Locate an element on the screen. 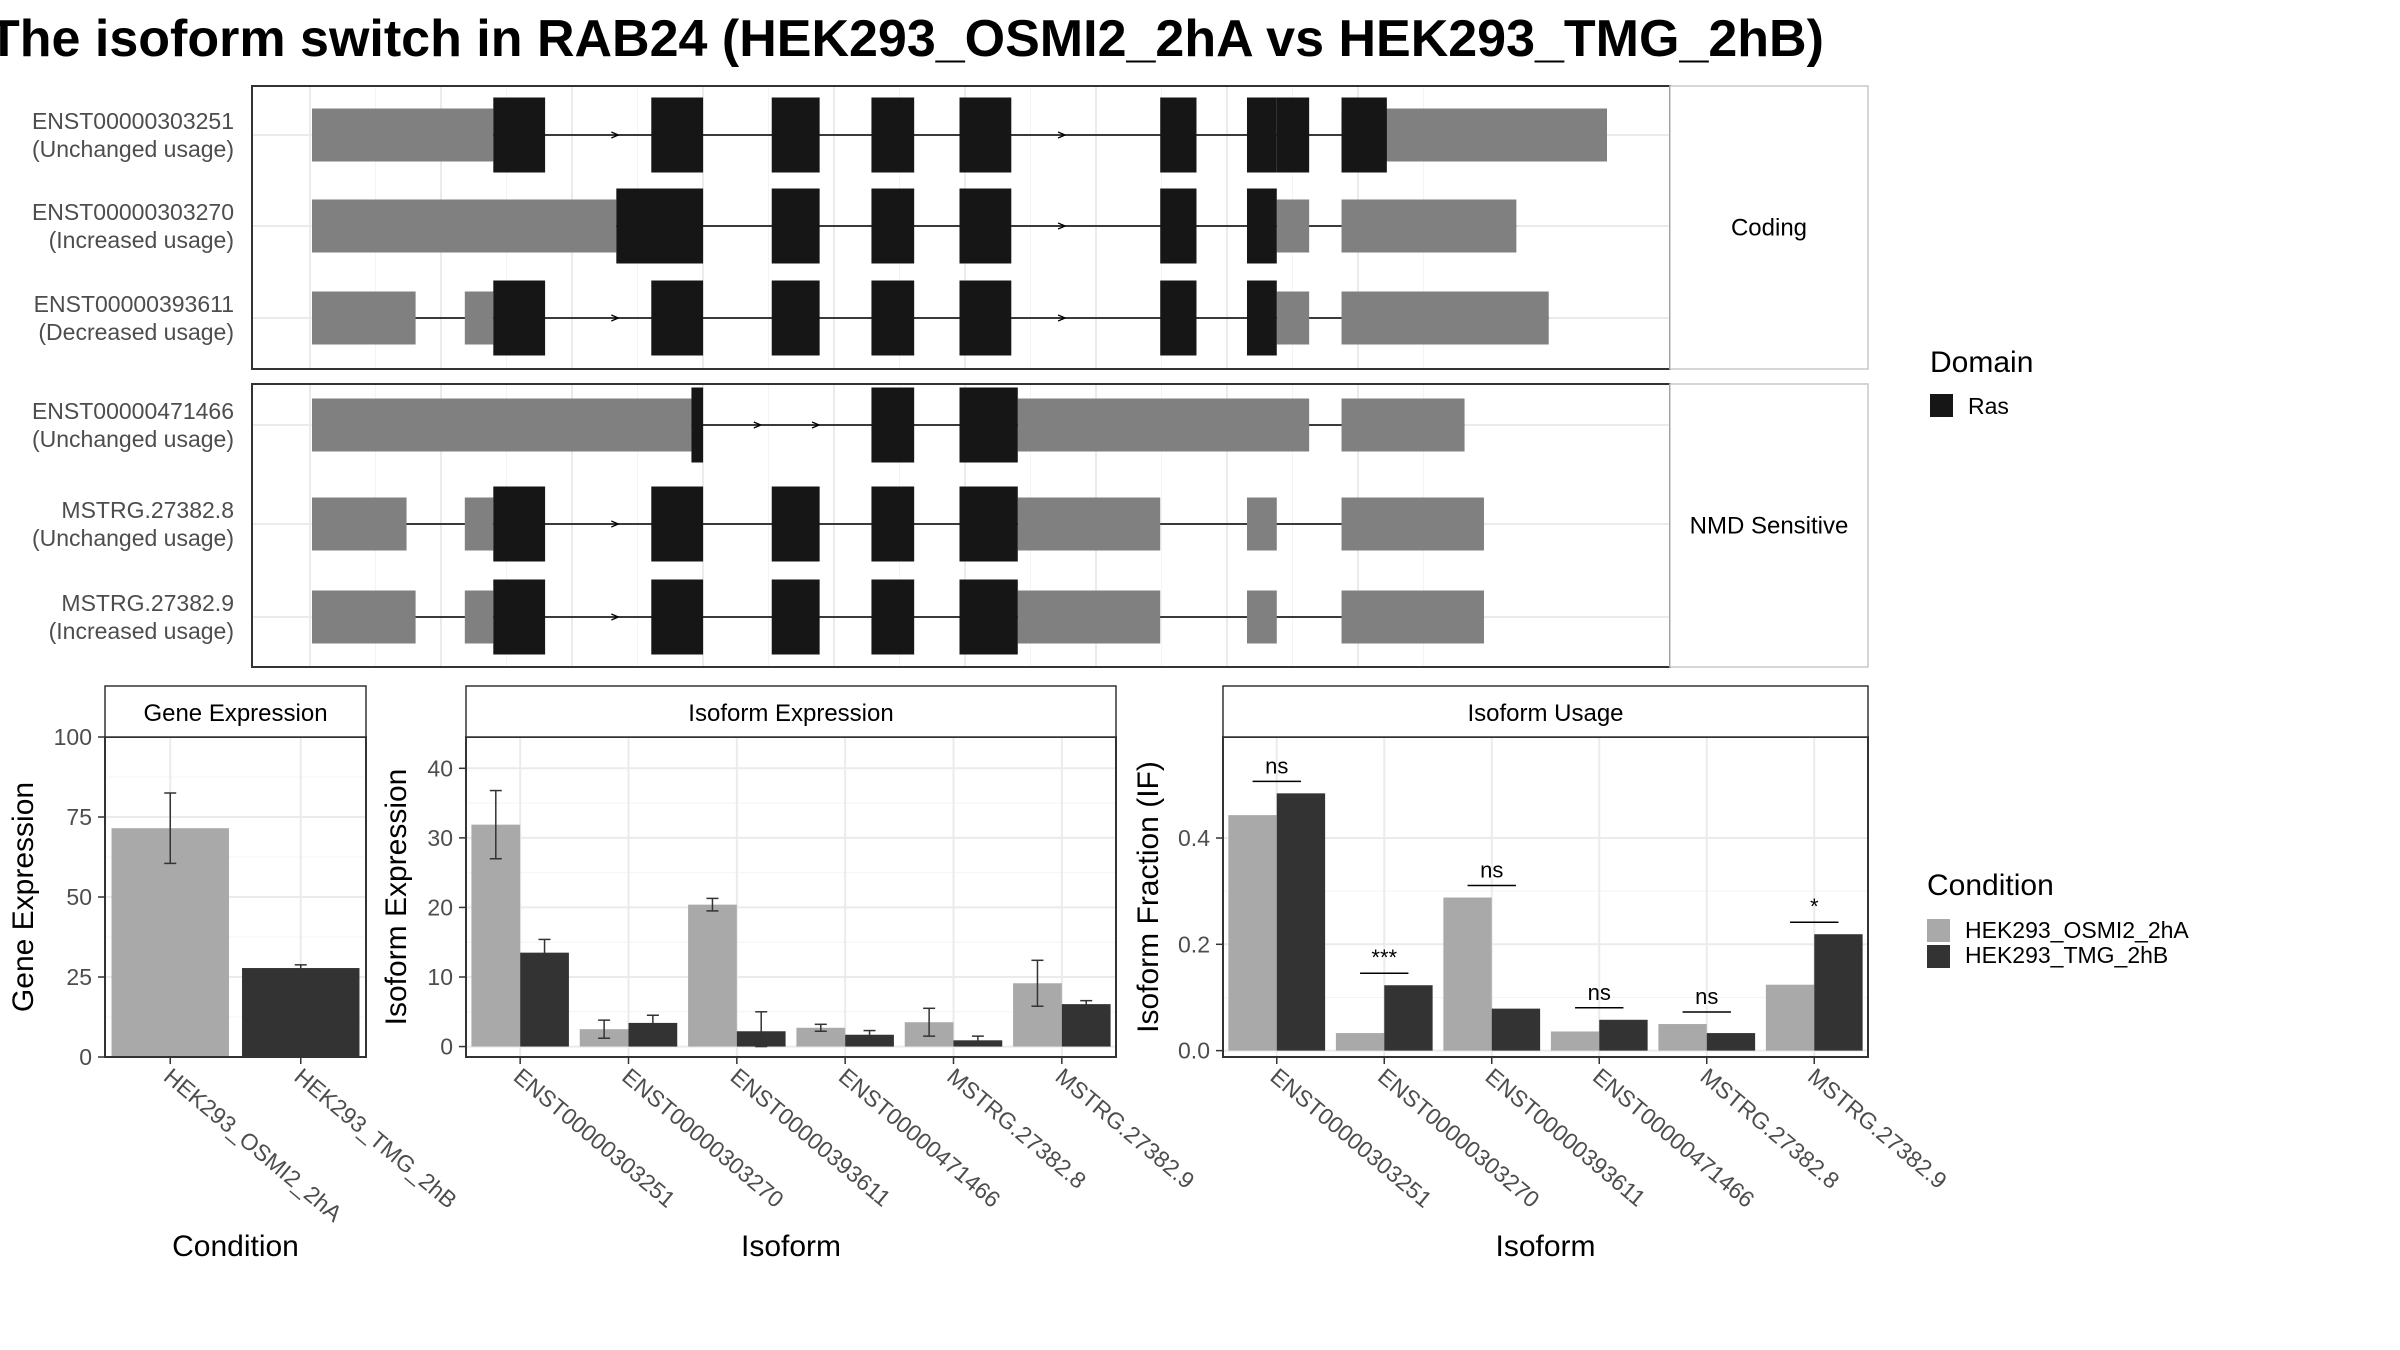 The image size is (2400, 1350). domain-legend-label-ras: Ras is located at coordinates (1988, 406).